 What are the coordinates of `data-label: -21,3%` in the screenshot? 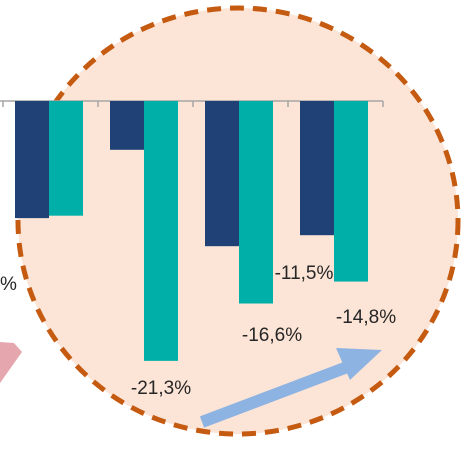 It's located at (161, 388).